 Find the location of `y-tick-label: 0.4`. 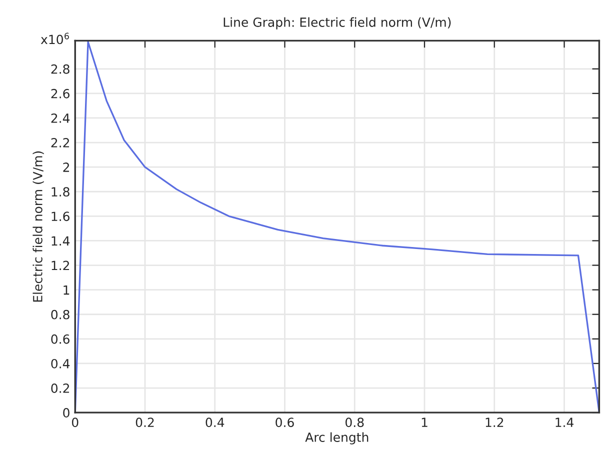

y-tick-label: 0.4 is located at coordinates (60, 363).